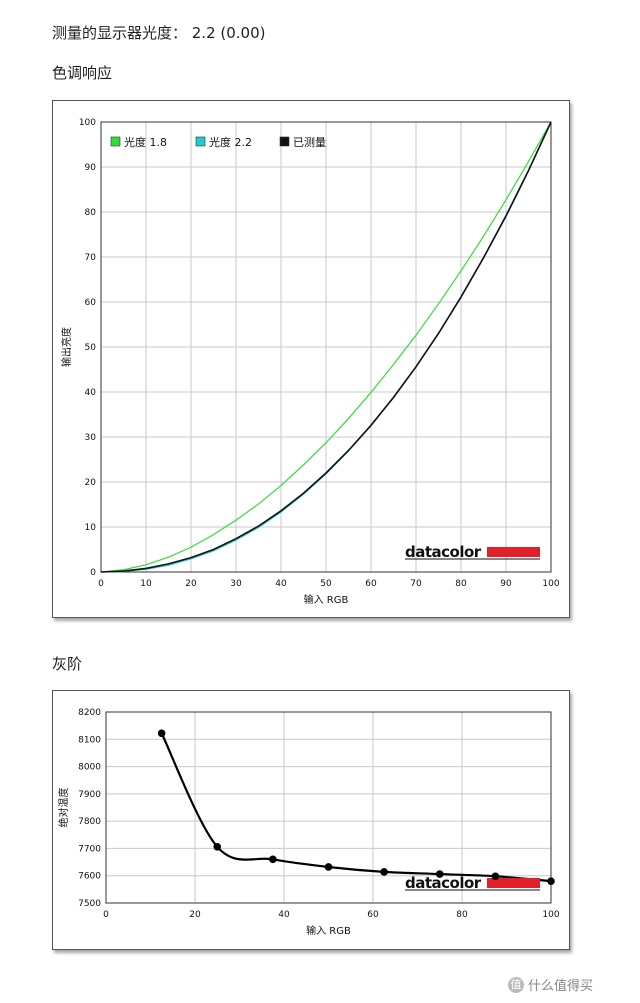 Image resolution: width=640 pixels, height=1003 pixels. What do you see at coordinates (91, 168) in the screenshot?
I see `y-tick-label: 90` at bounding box center [91, 168].